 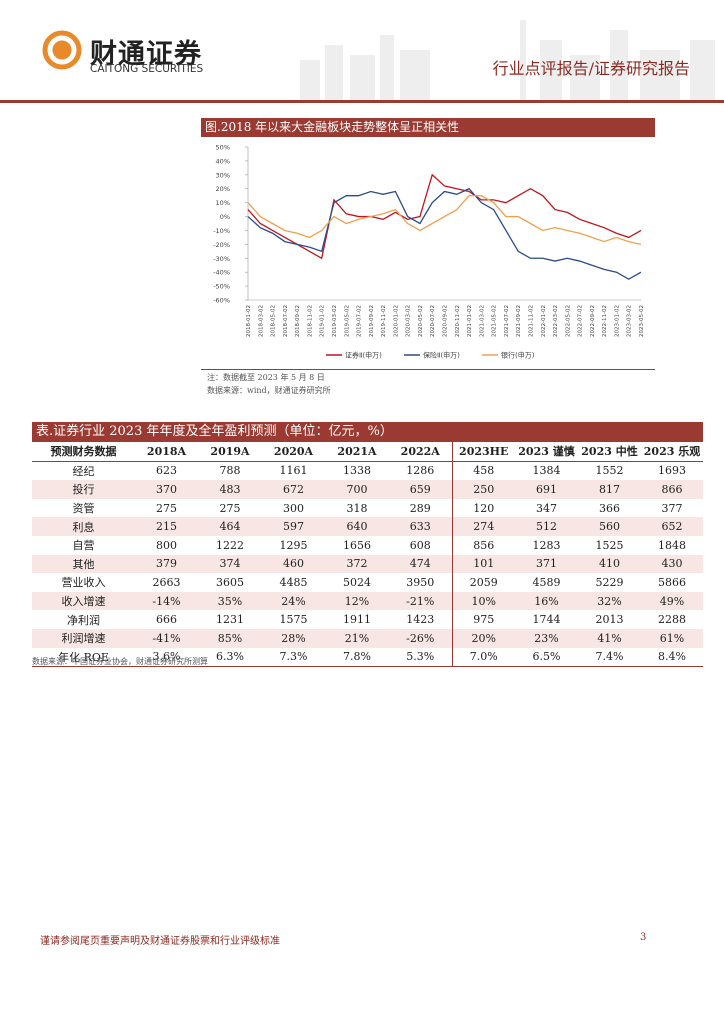 What do you see at coordinates (484, 508) in the screenshot?
I see `cell: 120` at bounding box center [484, 508].